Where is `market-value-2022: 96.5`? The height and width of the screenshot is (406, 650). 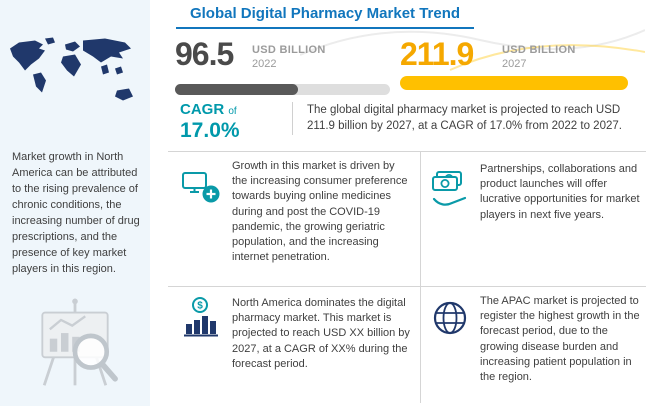
market-value-2022: 96.5 is located at coordinates (204, 54).